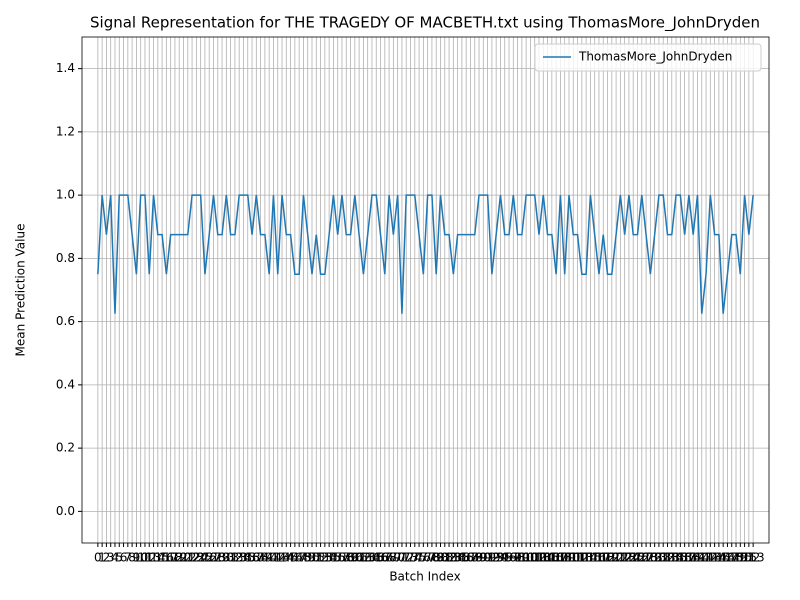  Describe the element at coordinates (748, 558) in the screenshot. I see `x-tick-label: 152` at that location.